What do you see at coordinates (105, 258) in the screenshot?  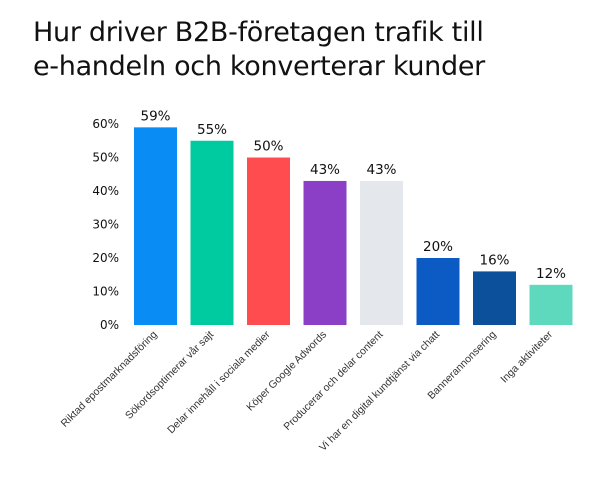 I see `y-tick-label: 20%` at bounding box center [105, 258].